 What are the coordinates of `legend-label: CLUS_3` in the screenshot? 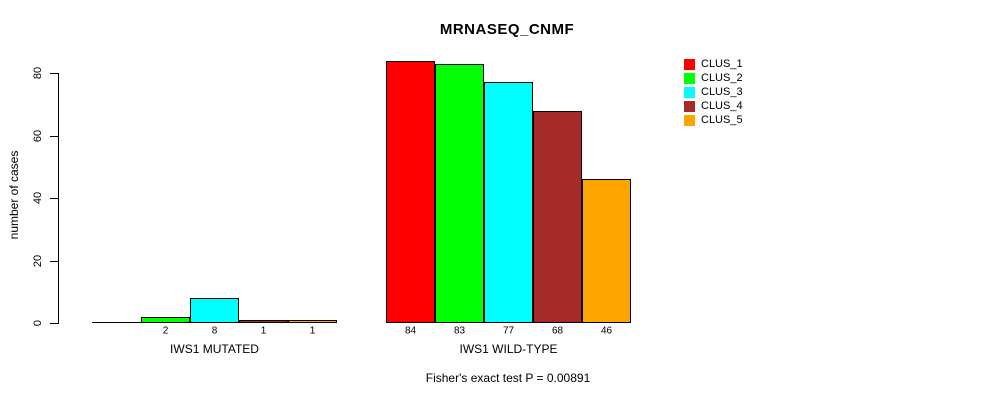 It's located at (722, 91).